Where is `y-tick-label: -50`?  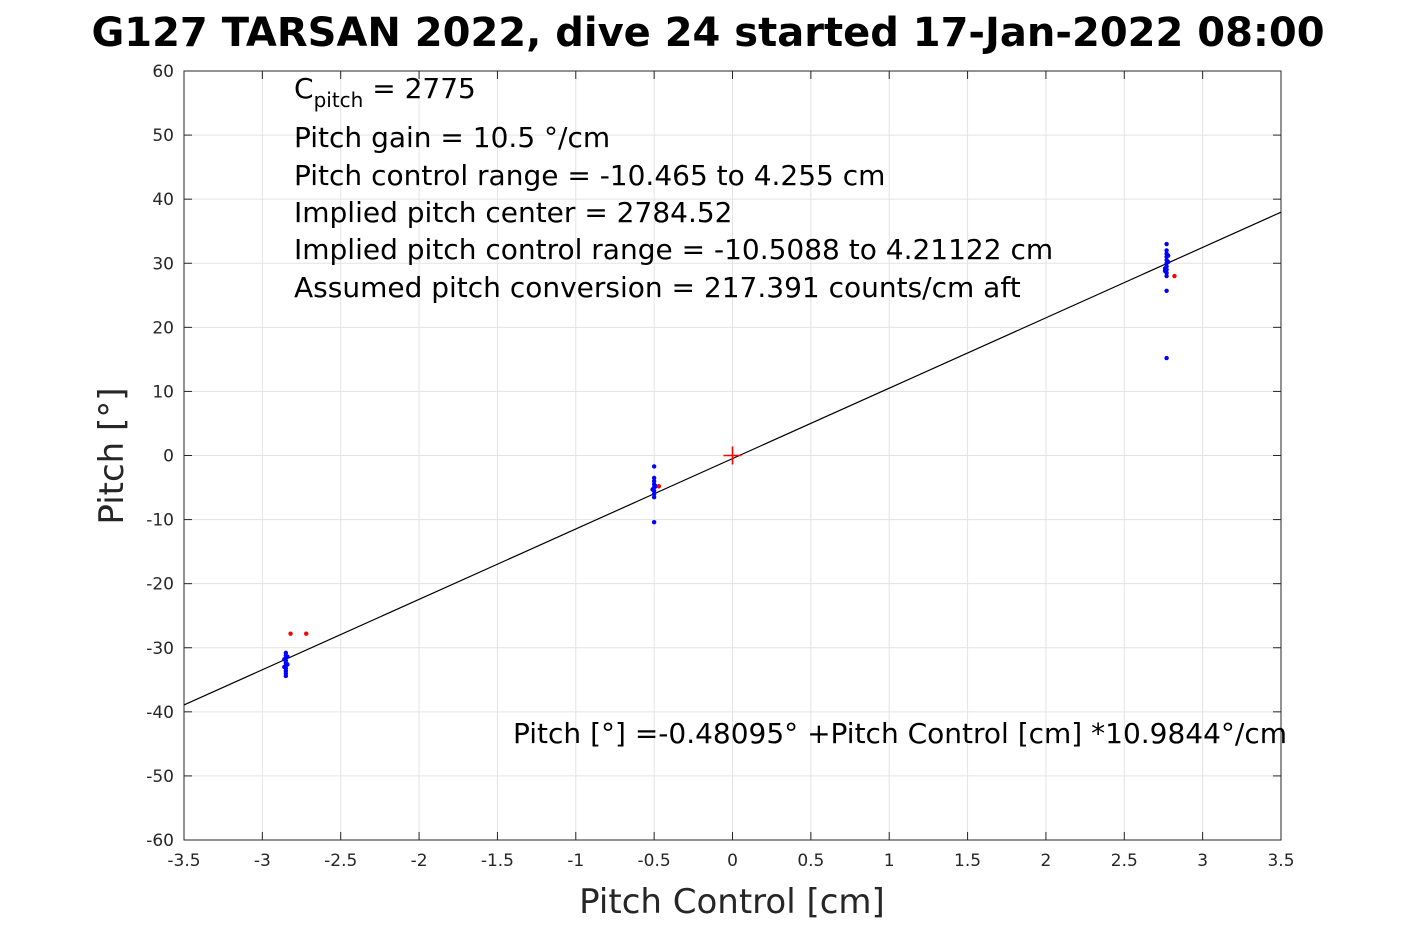
y-tick-label: -50 is located at coordinates (160, 777).